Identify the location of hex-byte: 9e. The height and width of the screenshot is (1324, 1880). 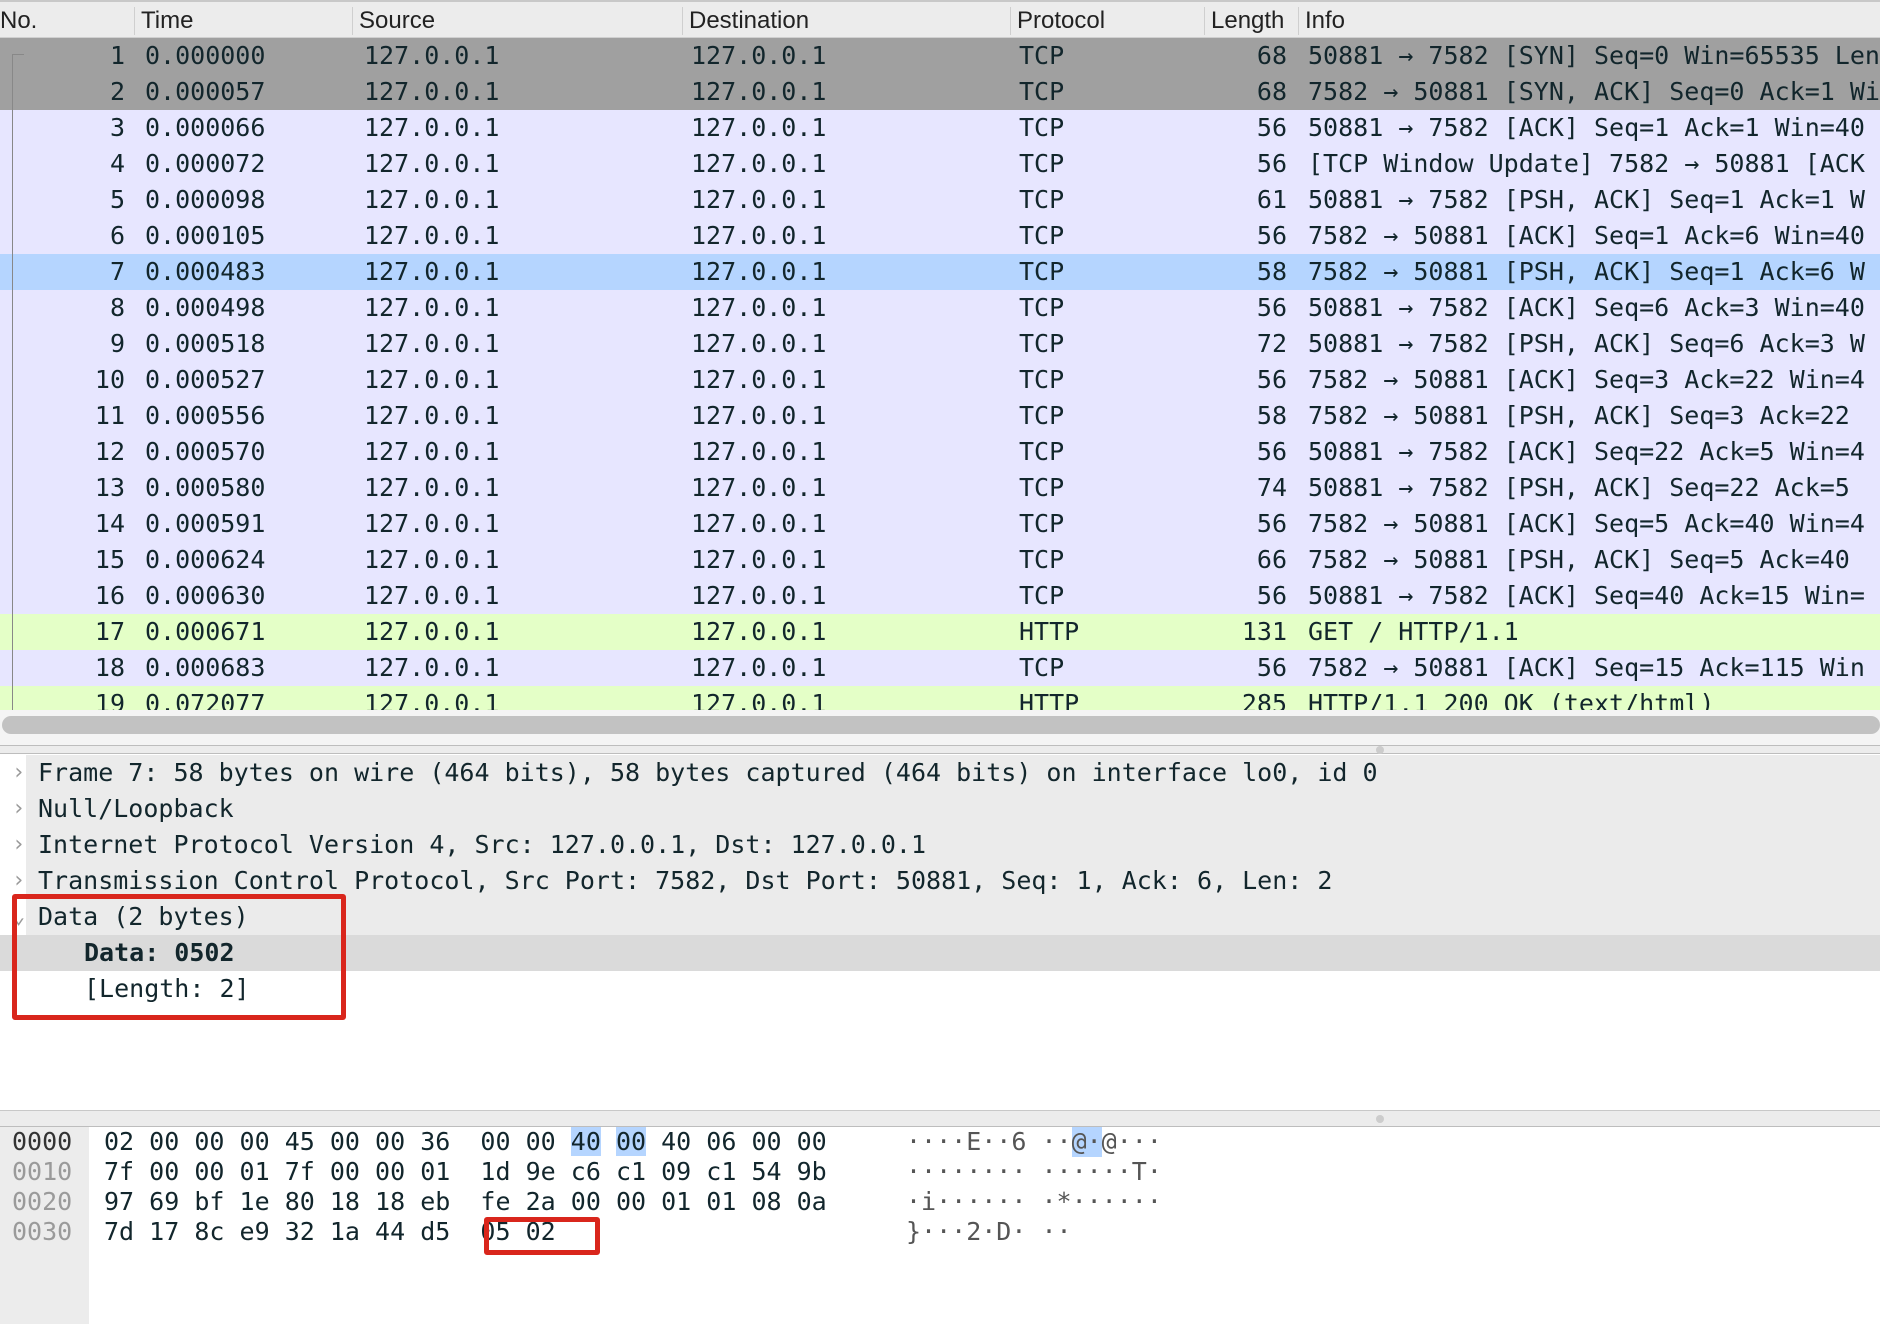
(540, 1171).